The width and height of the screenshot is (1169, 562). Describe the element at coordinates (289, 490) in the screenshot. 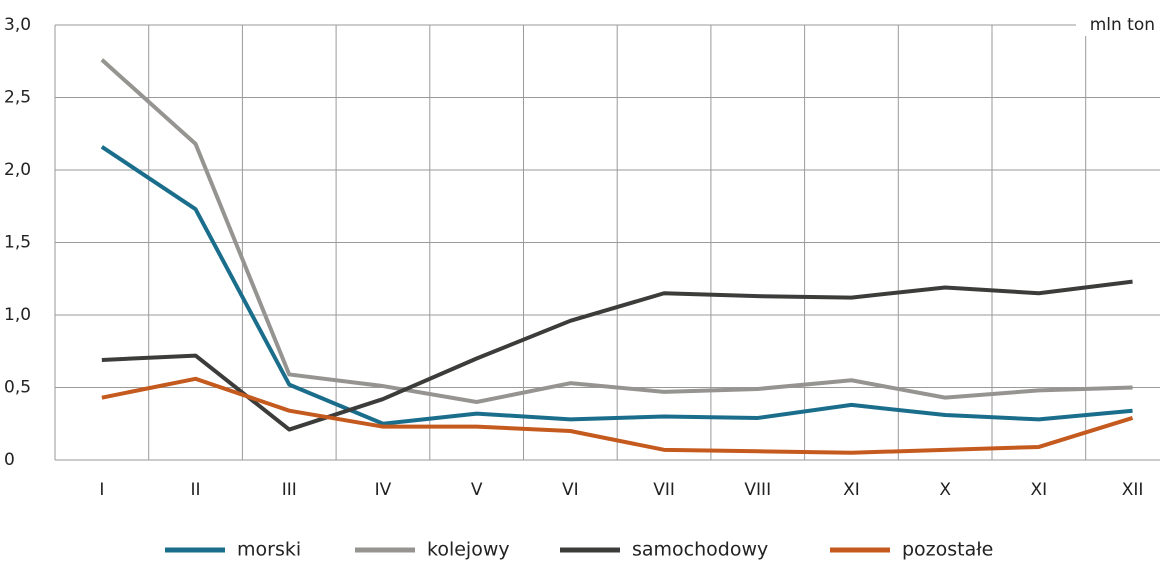

I see `x-tick-label: III` at that location.